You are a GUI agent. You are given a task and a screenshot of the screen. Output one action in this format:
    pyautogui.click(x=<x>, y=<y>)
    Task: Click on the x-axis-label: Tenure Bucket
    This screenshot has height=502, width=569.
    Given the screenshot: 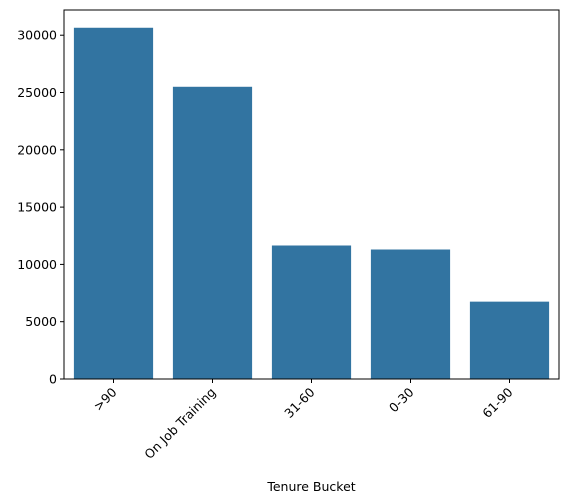 What is the action you would take?
    pyautogui.click(x=310, y=486)
    